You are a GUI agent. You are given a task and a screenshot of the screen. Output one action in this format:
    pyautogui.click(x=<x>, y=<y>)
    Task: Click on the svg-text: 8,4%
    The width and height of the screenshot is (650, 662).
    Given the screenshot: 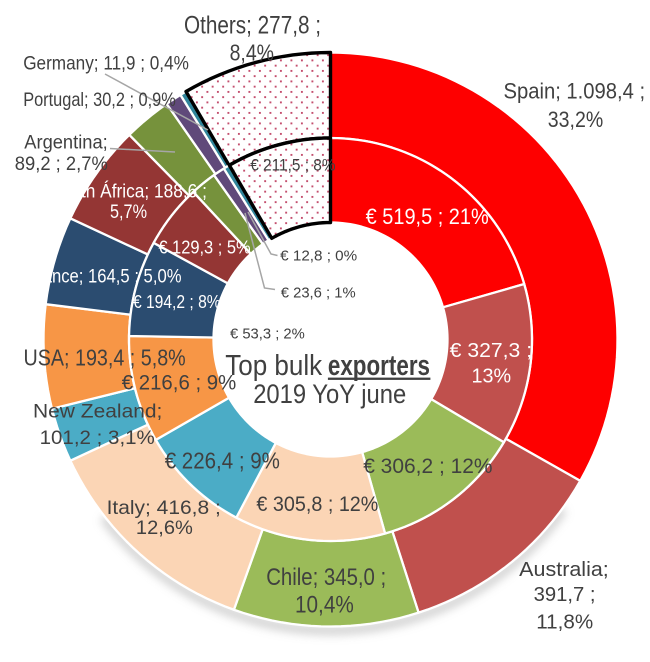 What is the action you would take?
    pyautogui.click(x=252, y=53)
    